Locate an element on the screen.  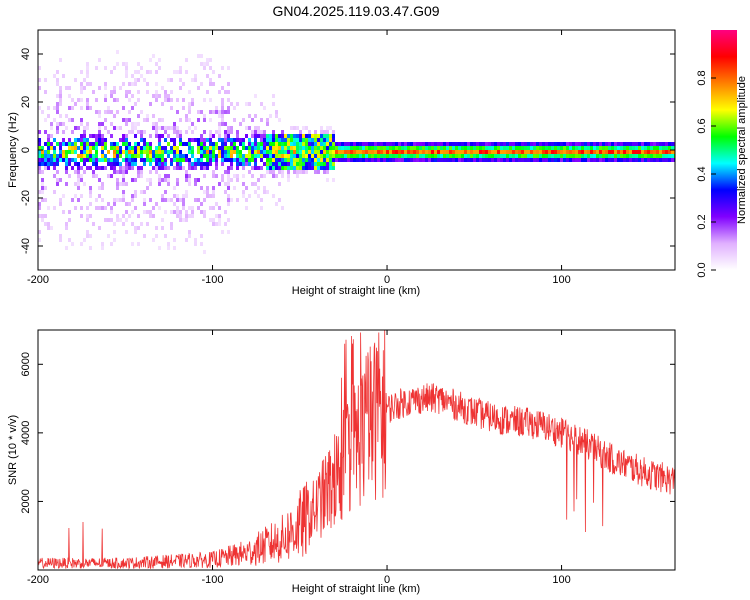
x-tick-label: 0 is located at coordinates (387, 580).